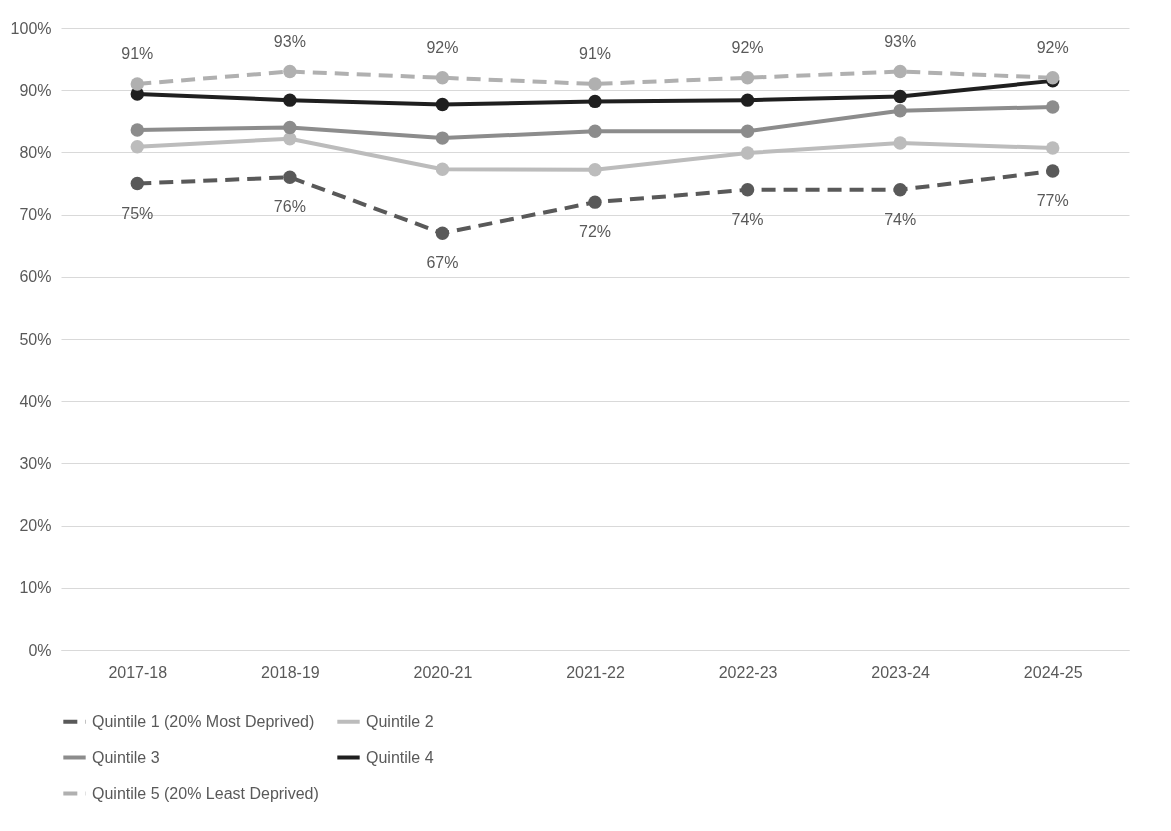 The image size is (1171, 831). What do you see at coordinates (35, 90) in the screenshot?
I see `y-tick-label: 90%` at bounding box center [35, 90].